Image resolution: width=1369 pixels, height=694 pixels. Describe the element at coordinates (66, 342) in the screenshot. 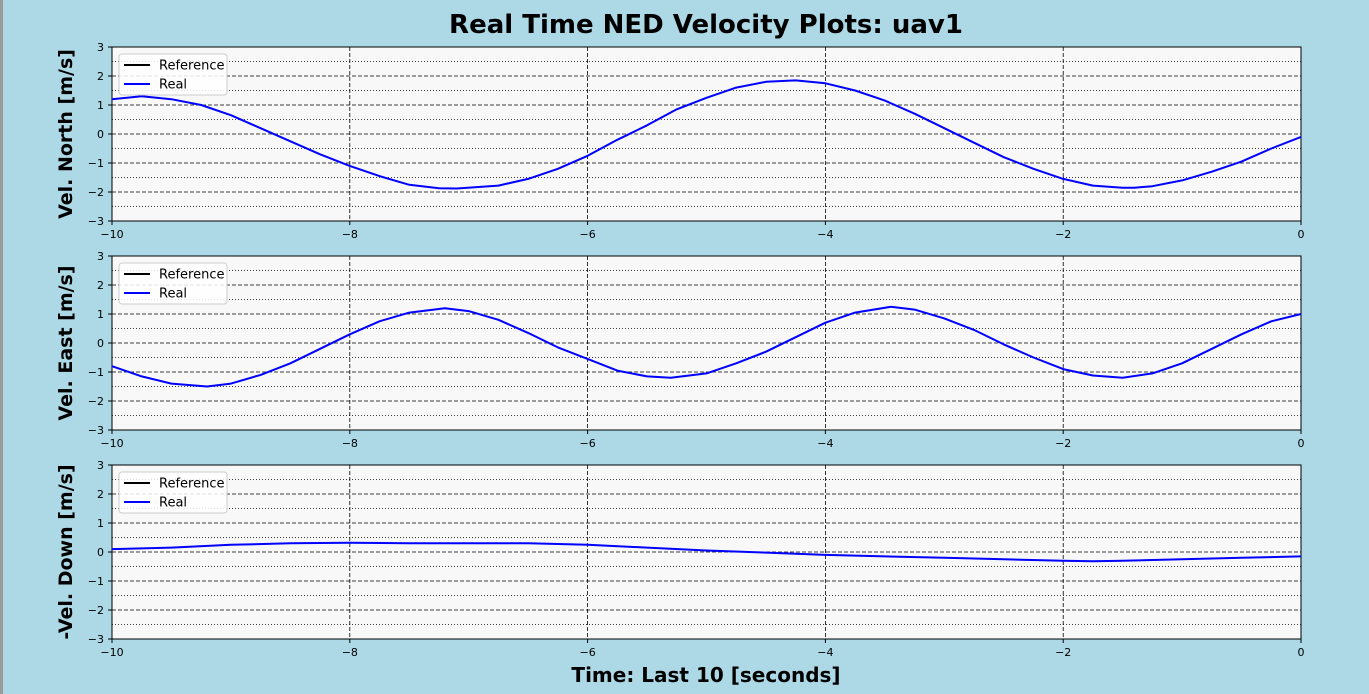

I see `y-axis-label: Vel. East [m/s]` at that location.